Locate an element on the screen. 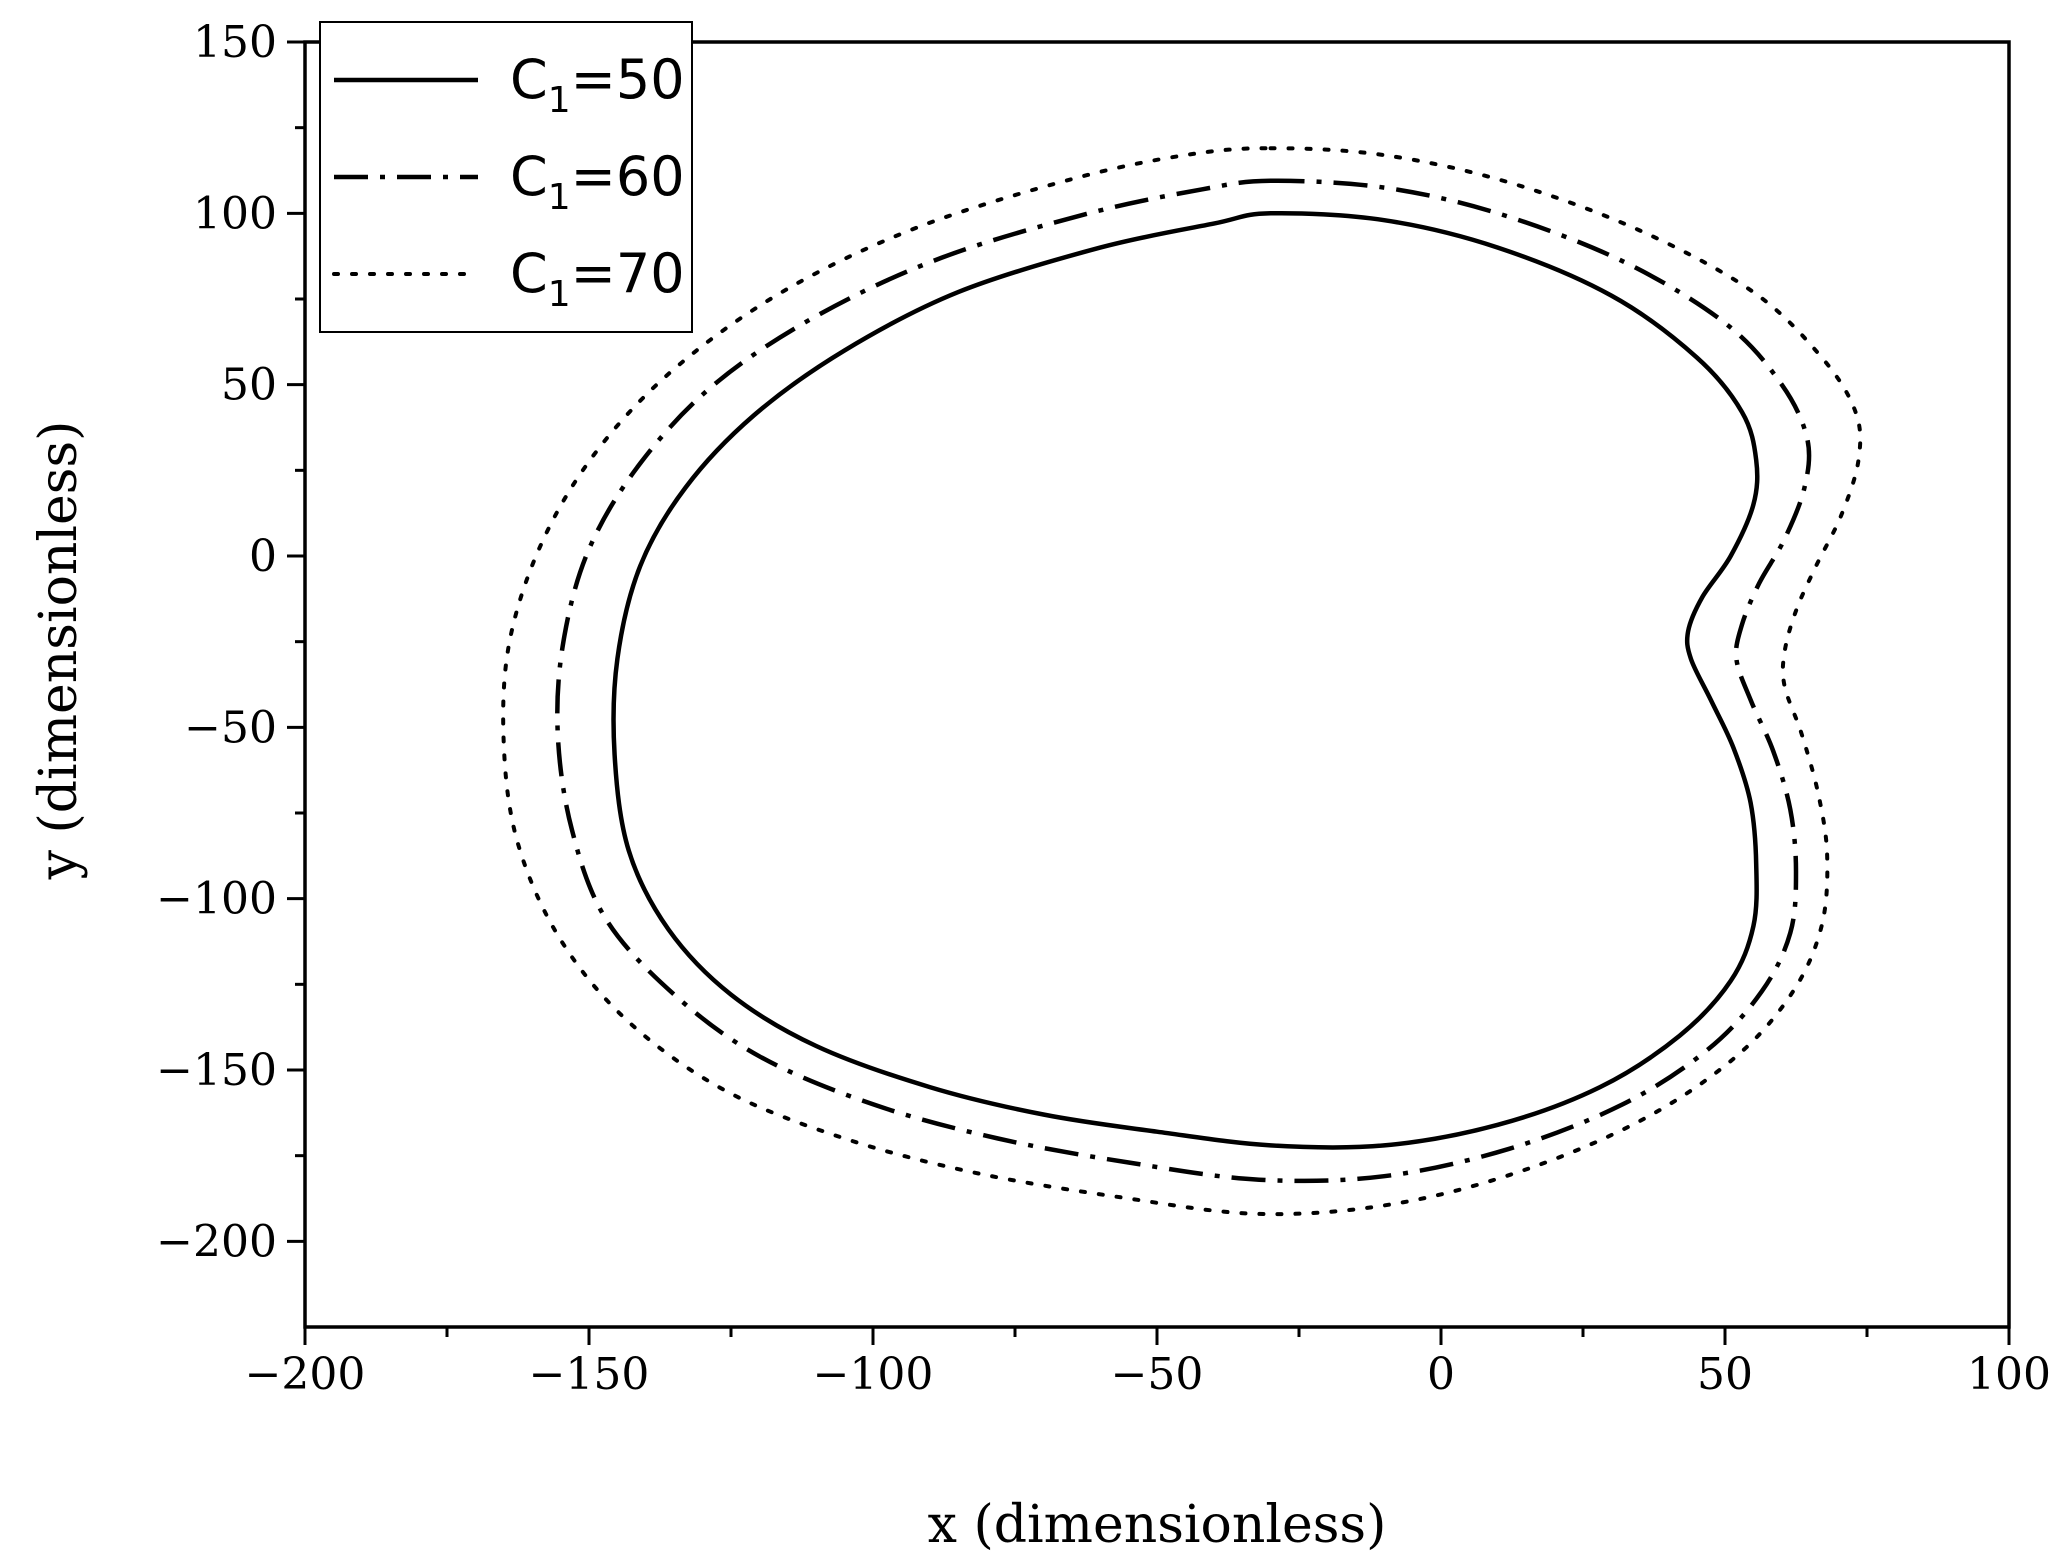 The image size is (2067, 1561). legend-box is located at coordinates (506, 177).